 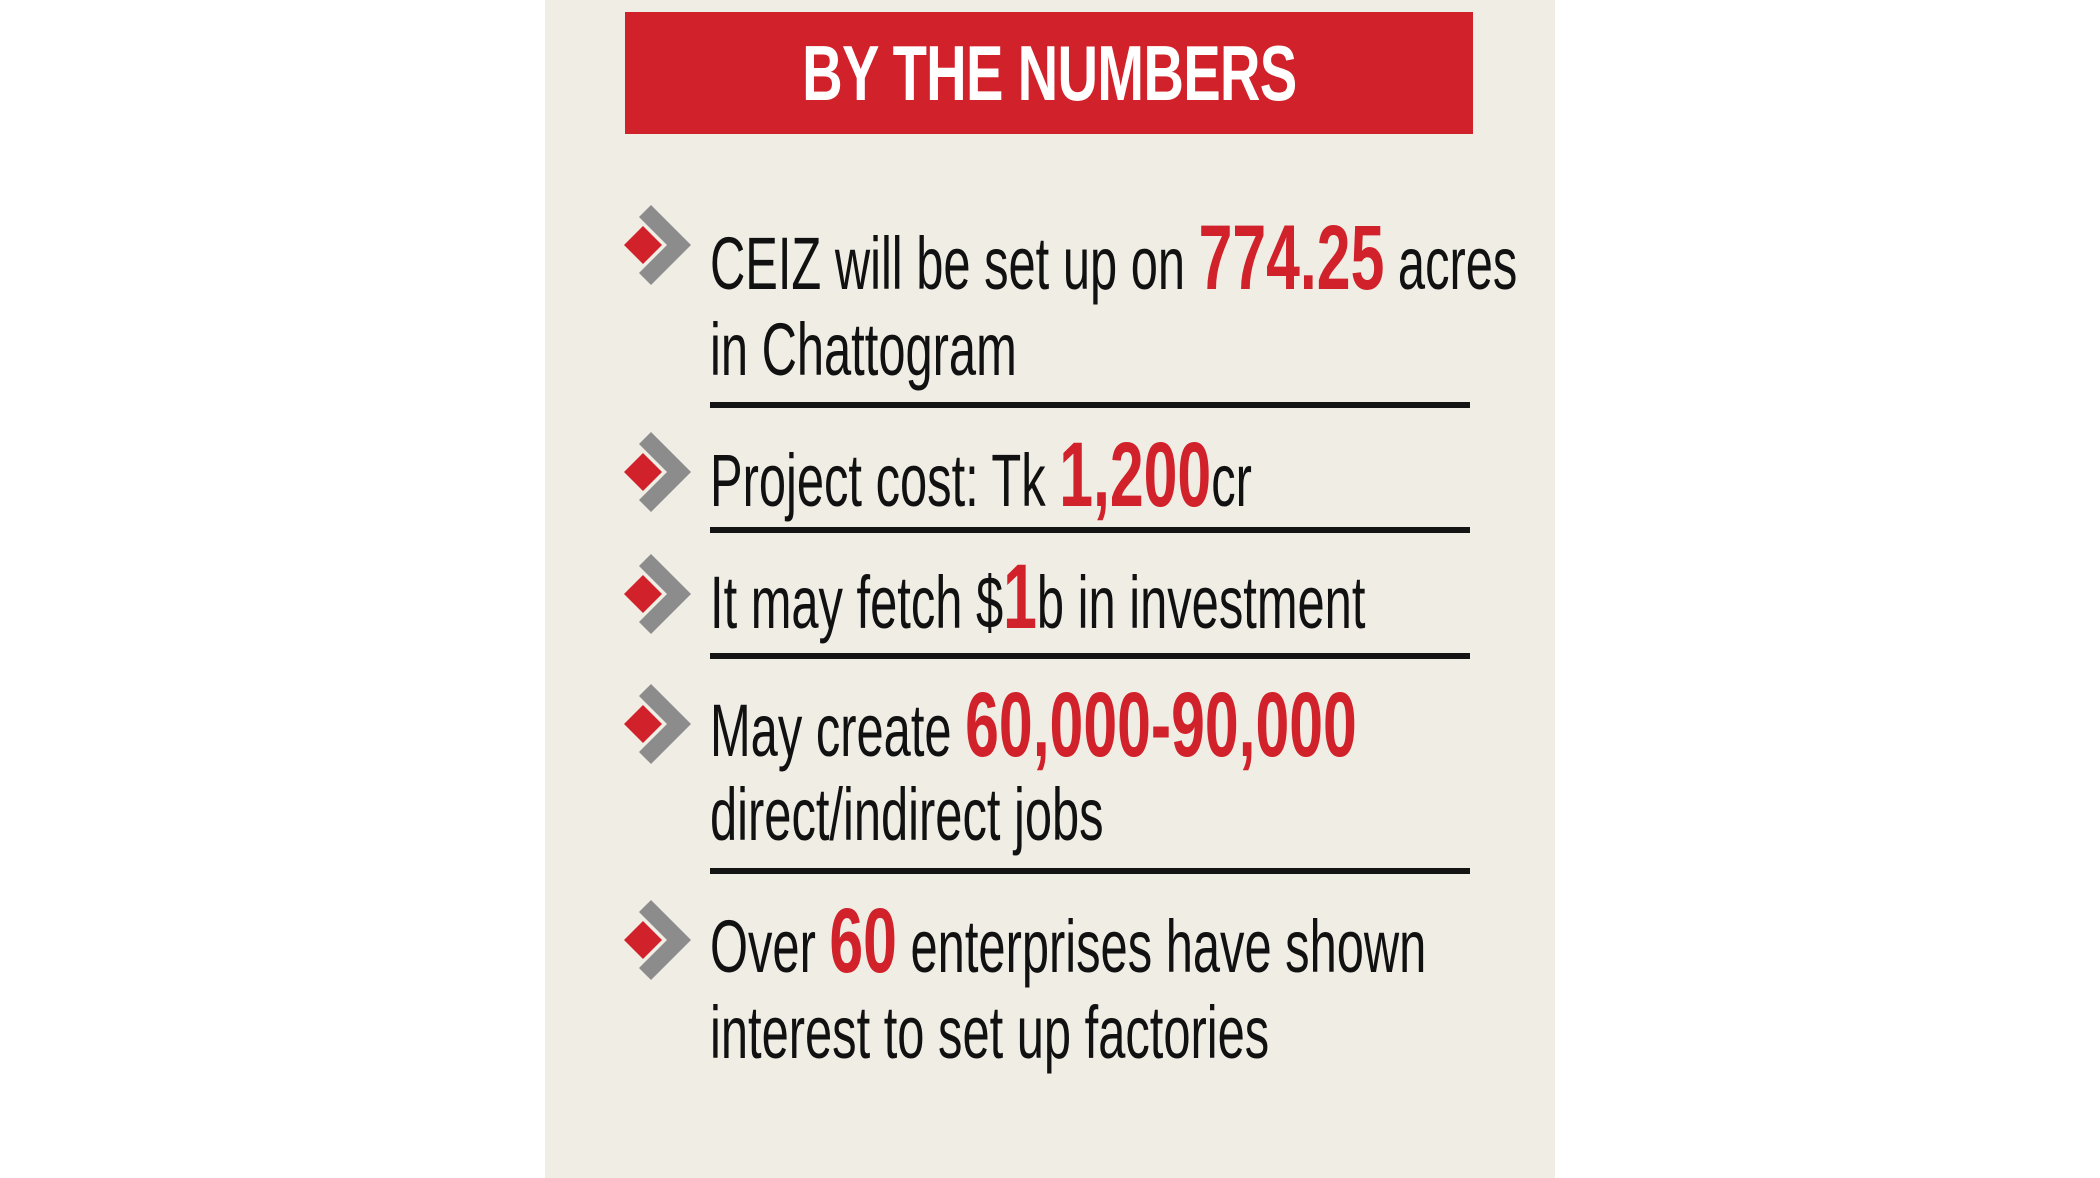 What do you see at coordinates (1038, 597) in the screenshot?
I see `item-line: It may fetch $1b in investment` at bounding box center [1038, 597].